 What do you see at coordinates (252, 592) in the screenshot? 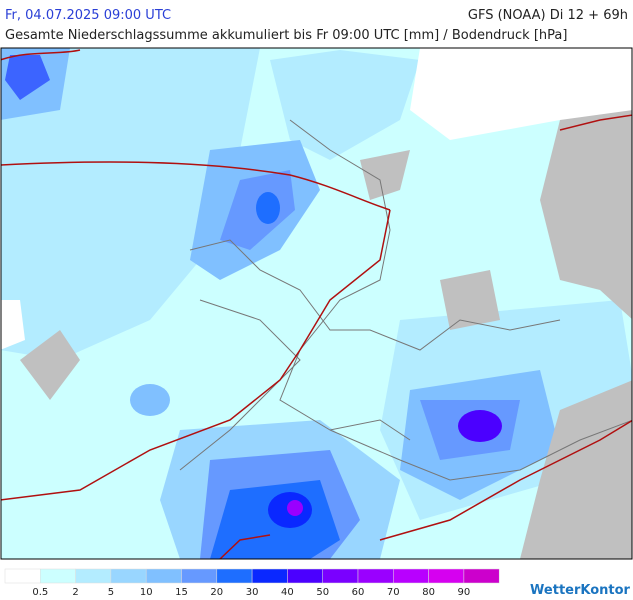
I see `legend-label: 30` at bounding box center [252, 592].